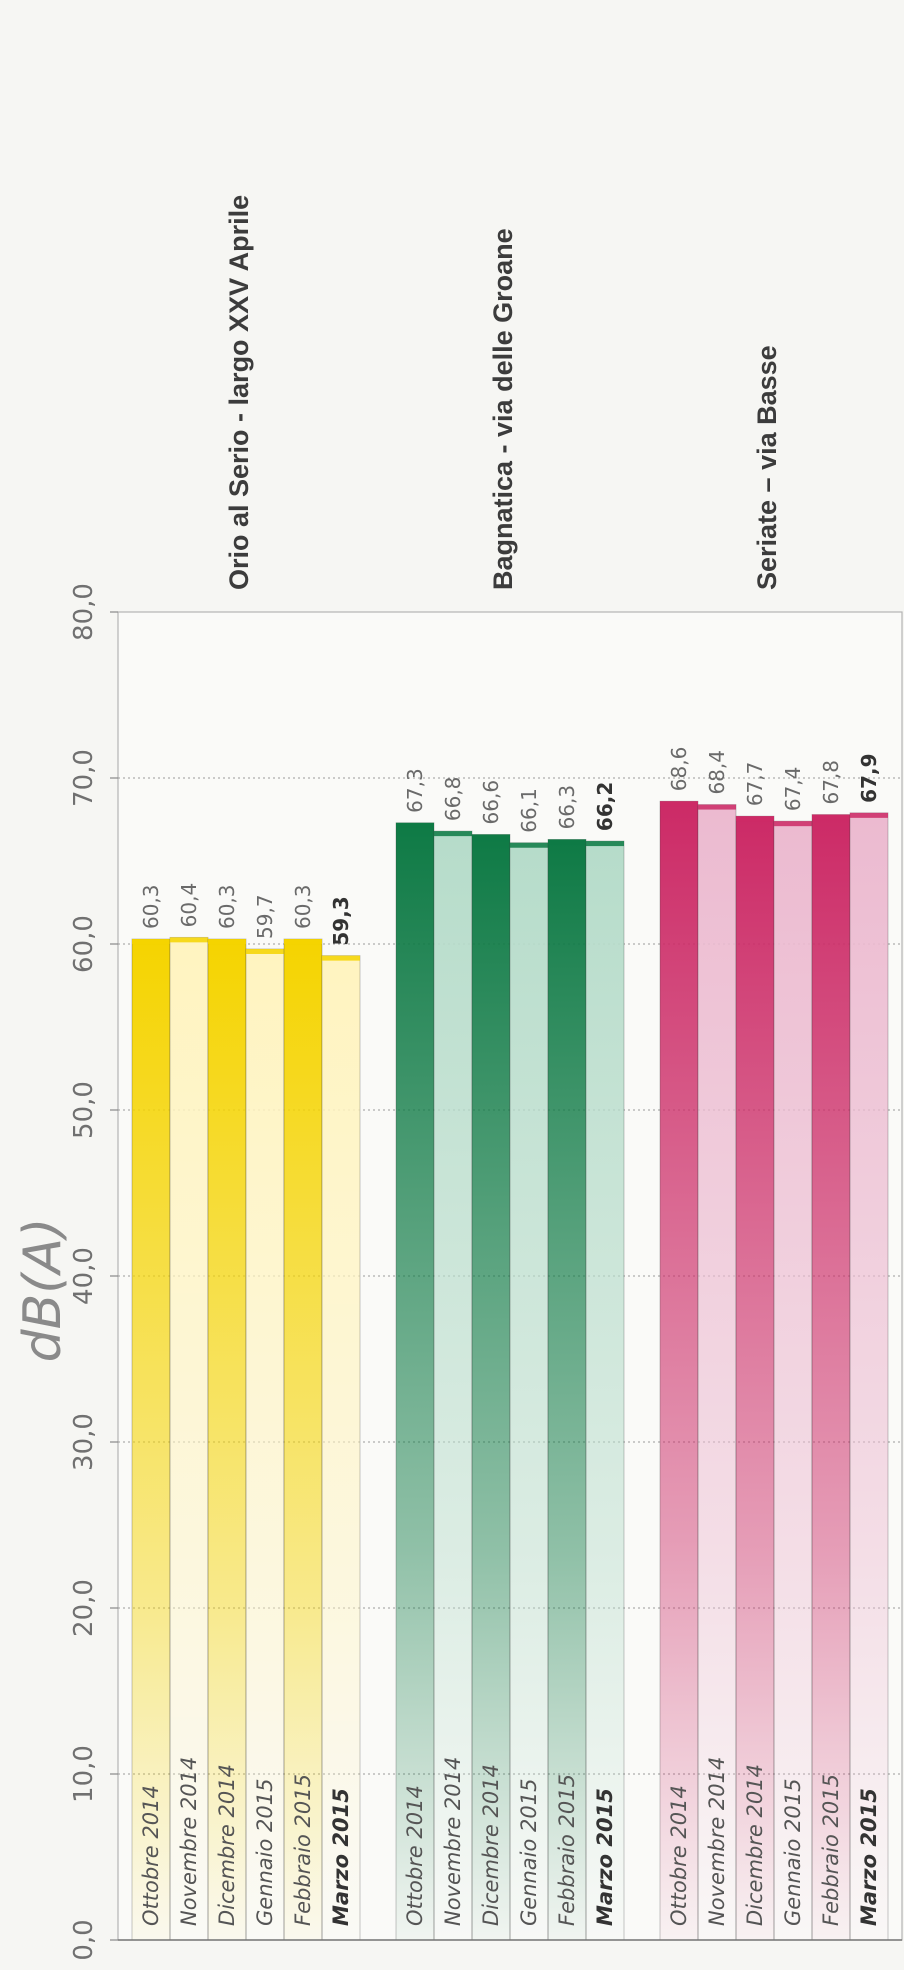 The width and height of the screenshot is (904, 1970). I want to click on axis-title: dB(A), so click(43, 1290).